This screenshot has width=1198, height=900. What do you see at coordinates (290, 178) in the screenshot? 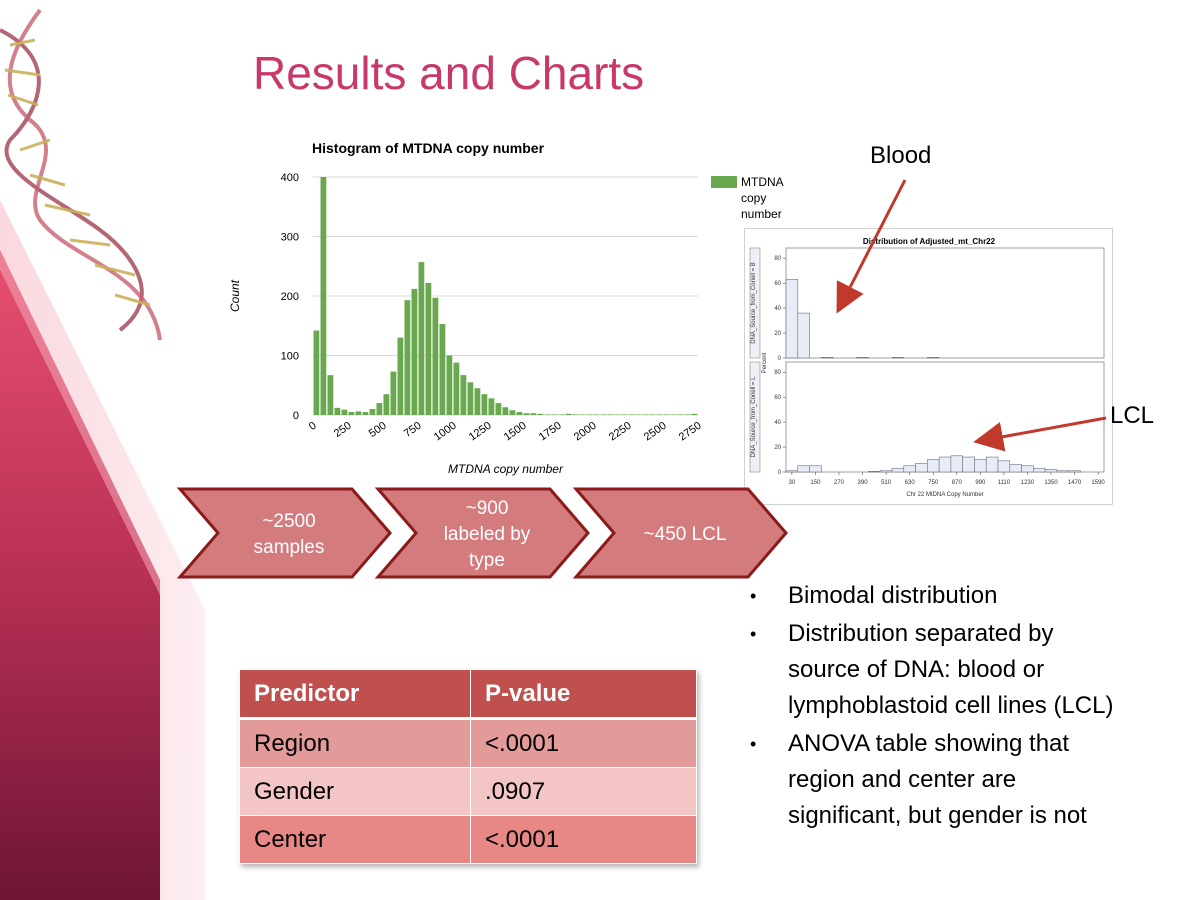
I see `y-tick-label: 400` at bounding box center [290, 178].